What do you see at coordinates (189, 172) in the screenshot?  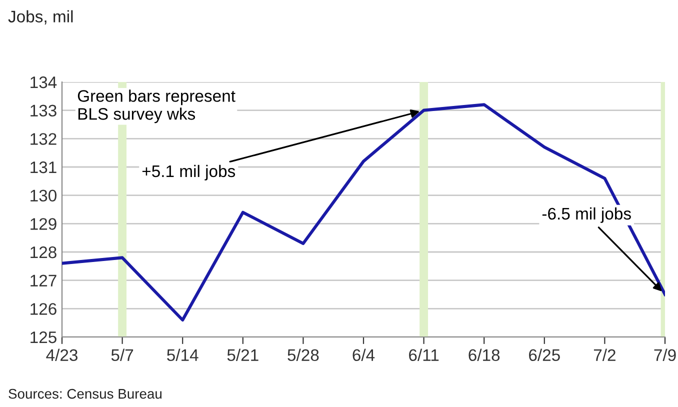 I see `annotation: +5.1 mil jobs` at bounding box center [189, 172].